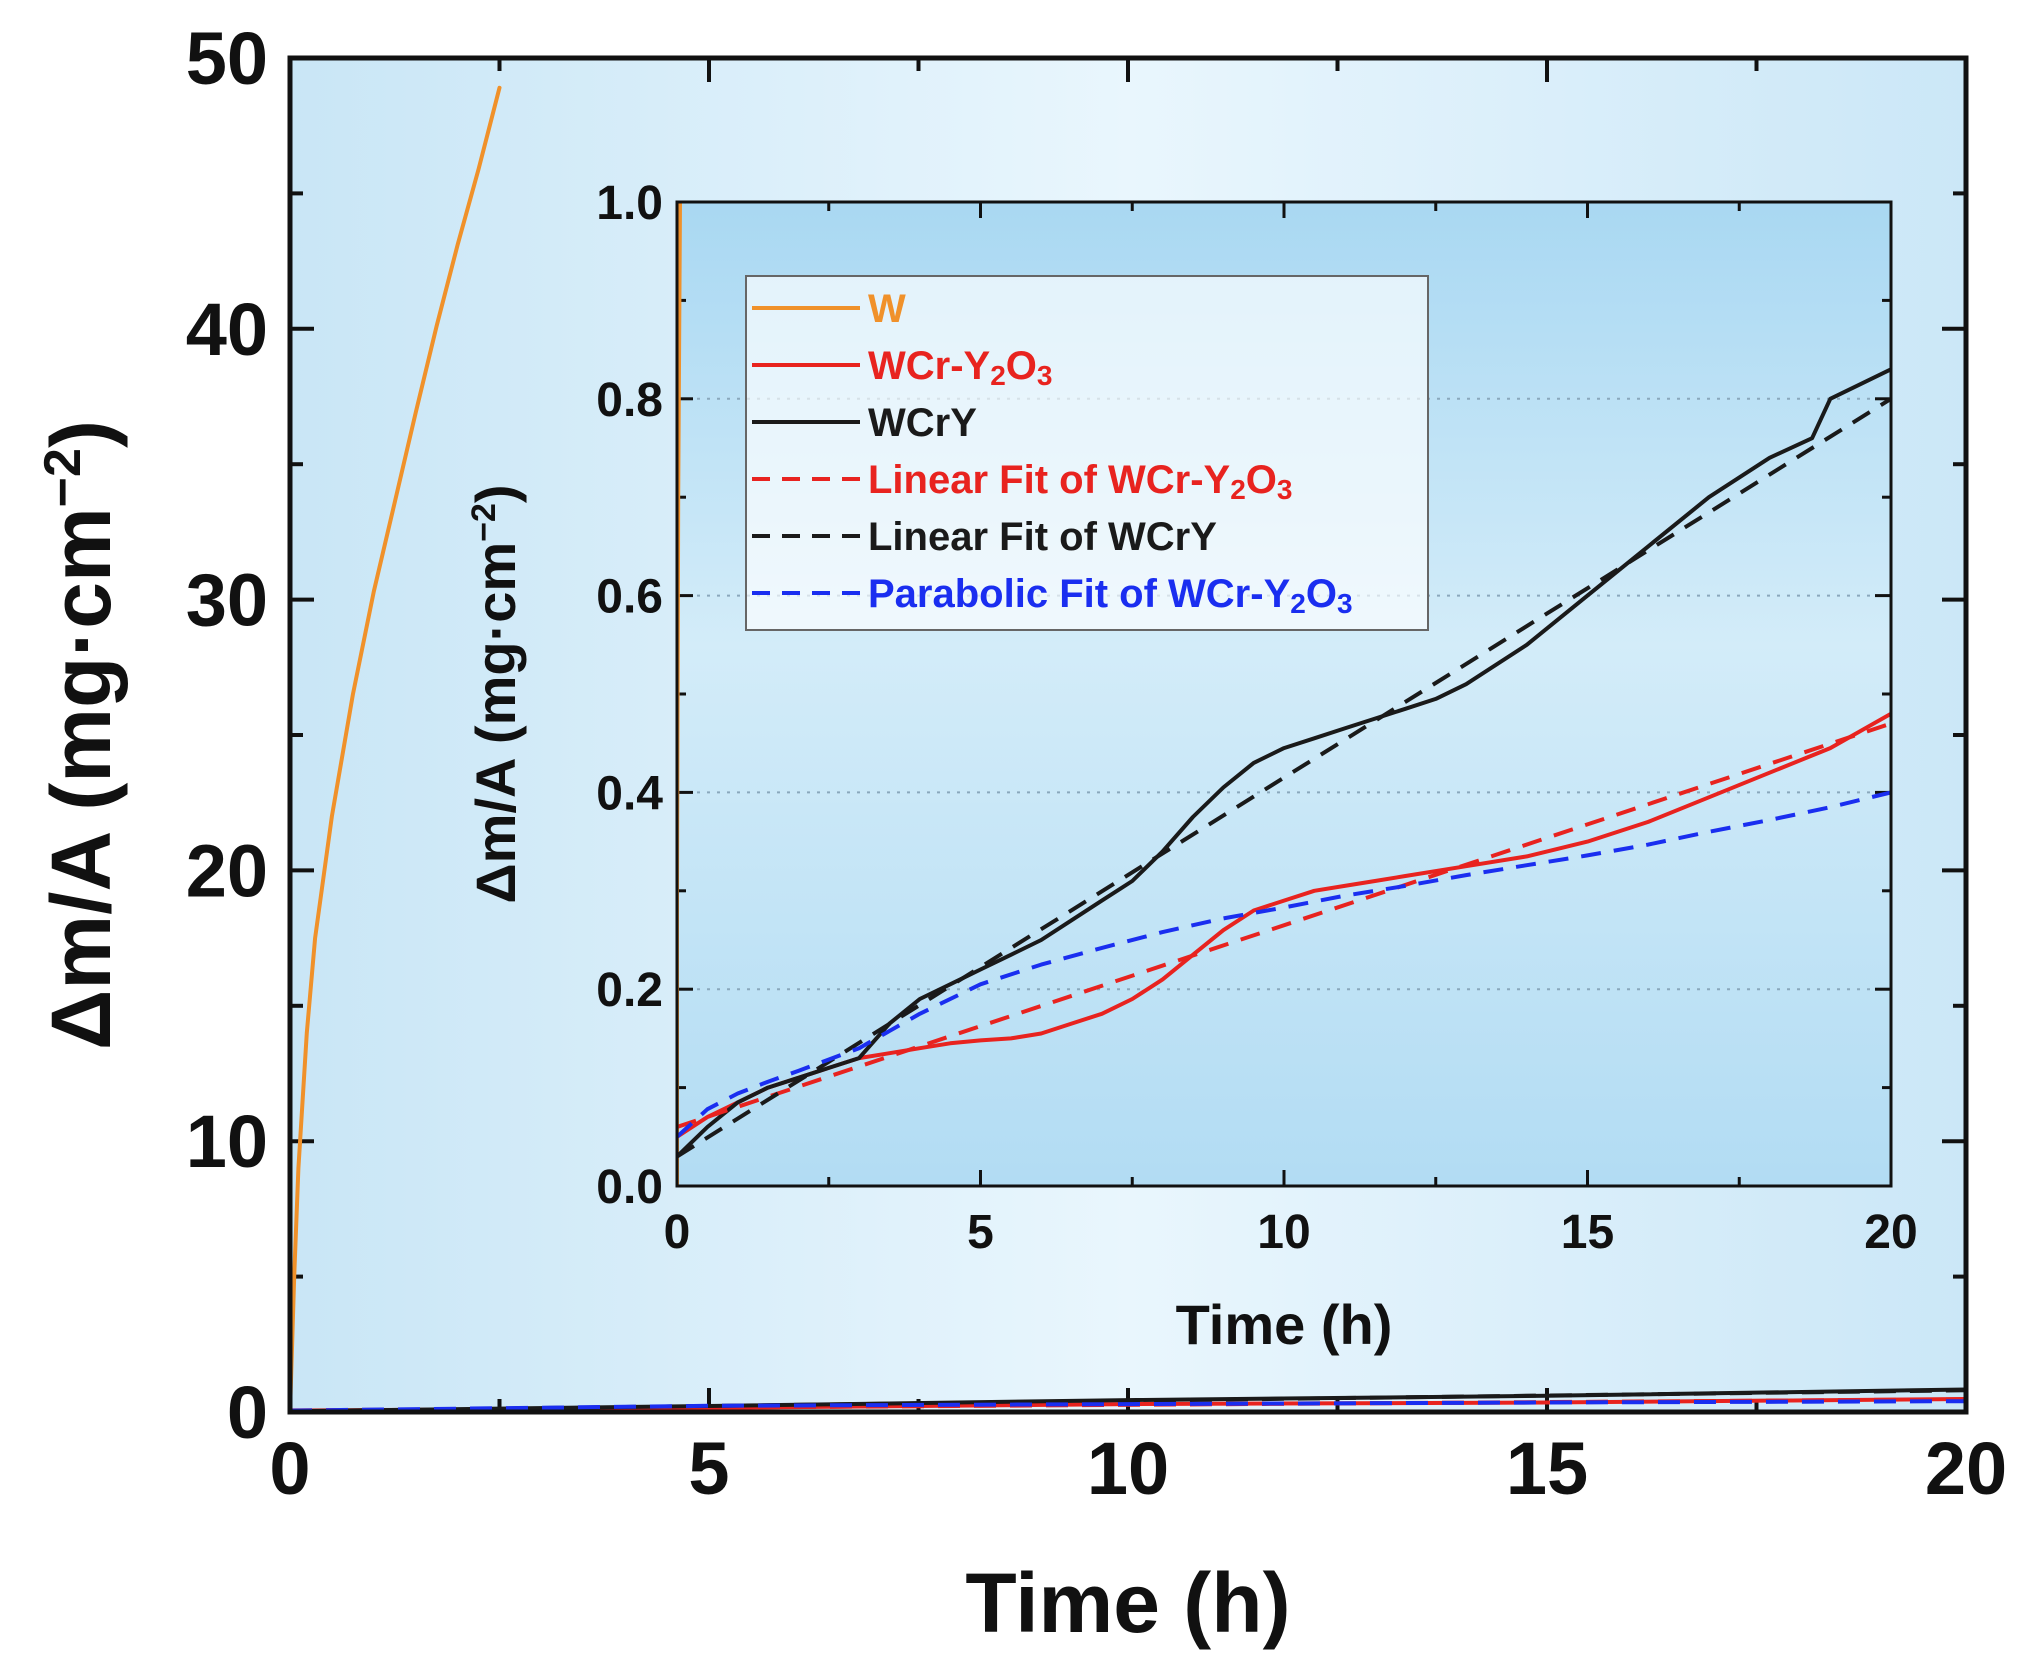 Image resolution: width=2019 pixels, height=1674 pixels. Describe the element at coordinates (1284, 925) in the screenshot. I see `inset-series-linear-fit-of-wcr-y2o3` at that location.